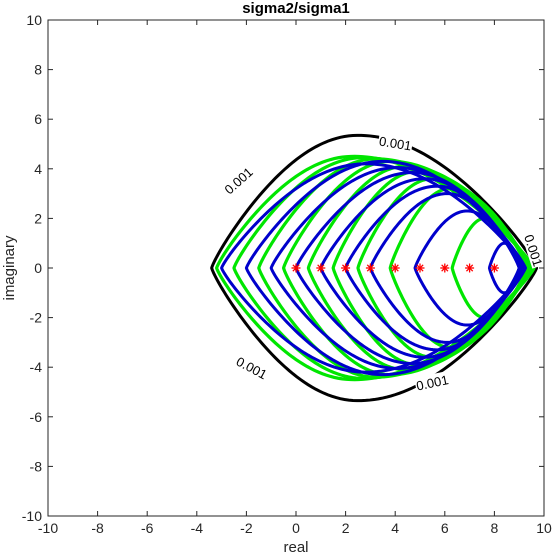 This screenshot has height=558, width=554. What do you see at coordinates (296, 8) in the screenshot?
I see `chart-title: sigma2/sigma1` at bounding box center [296, 8].